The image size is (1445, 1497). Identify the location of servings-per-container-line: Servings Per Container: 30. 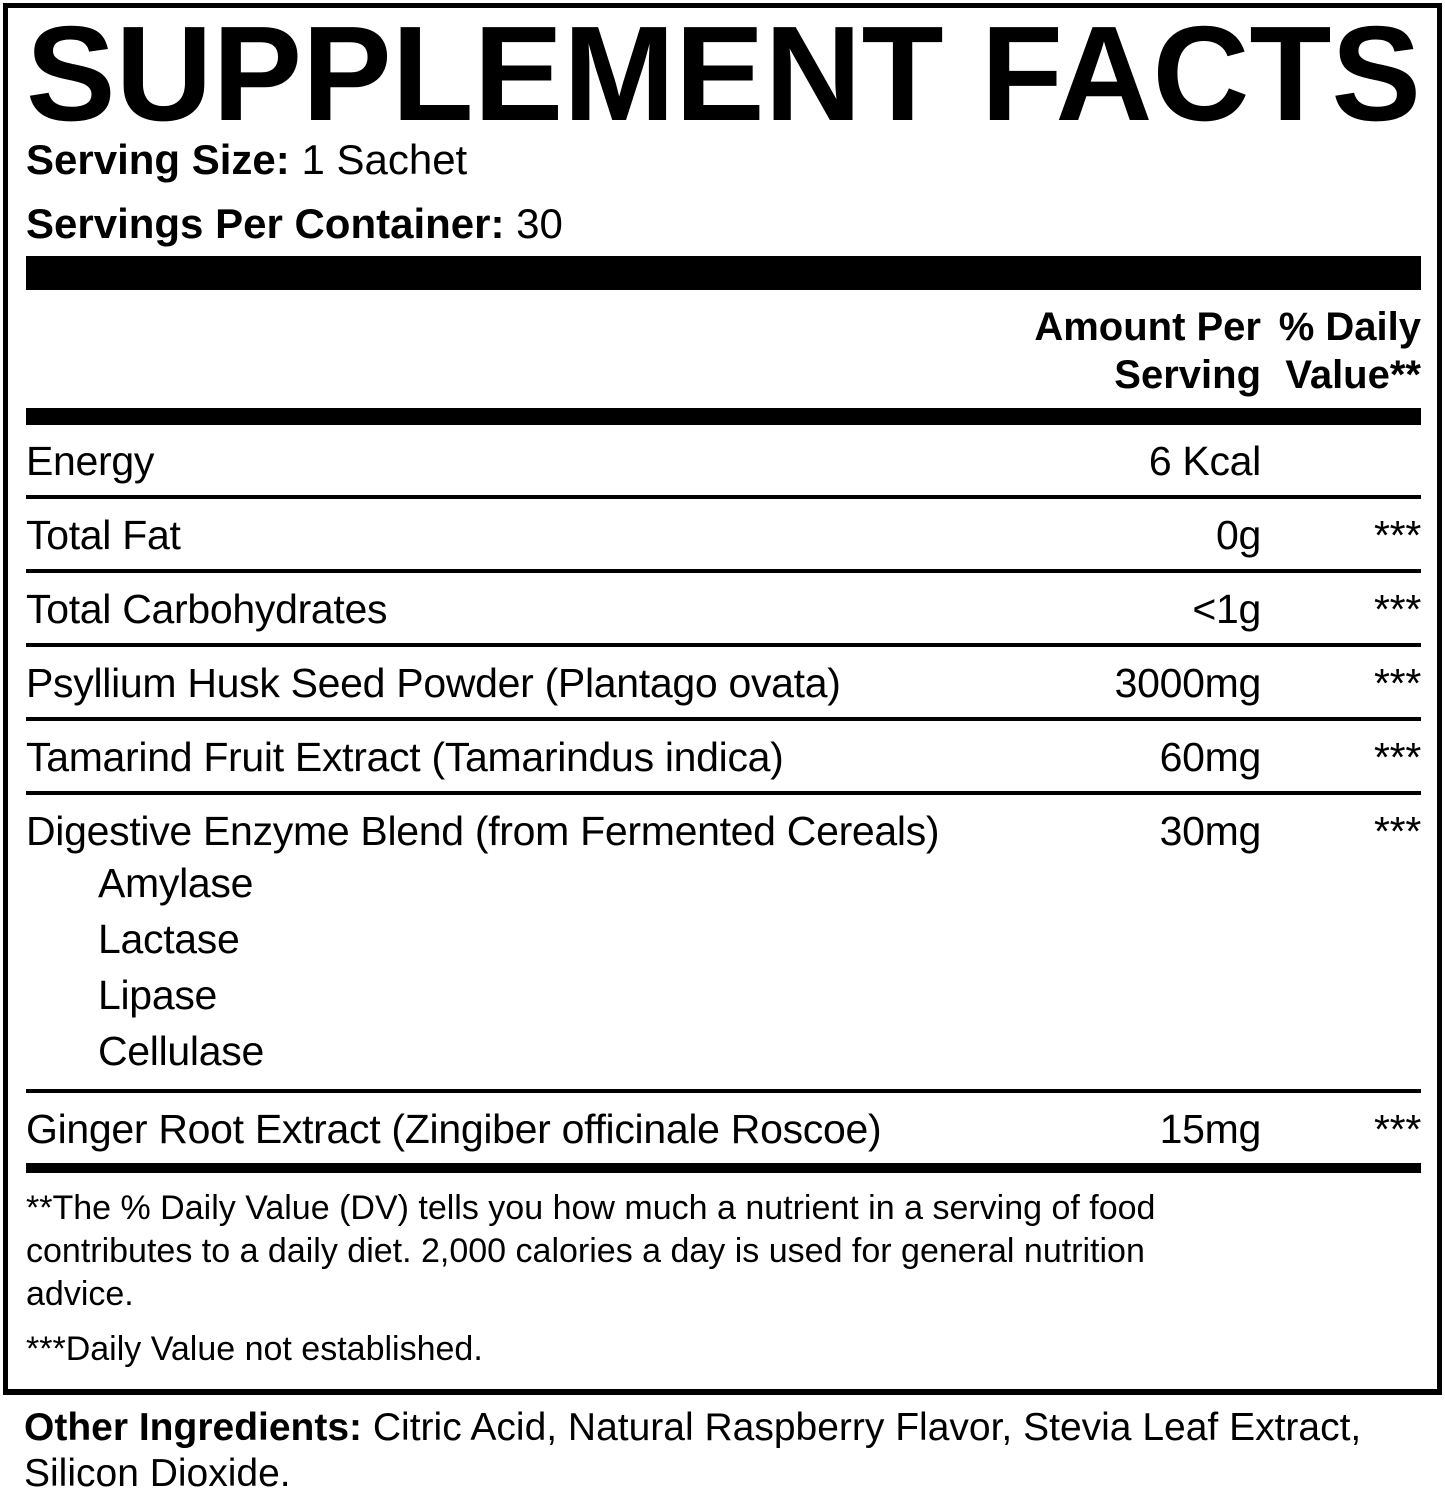
(723, 224).